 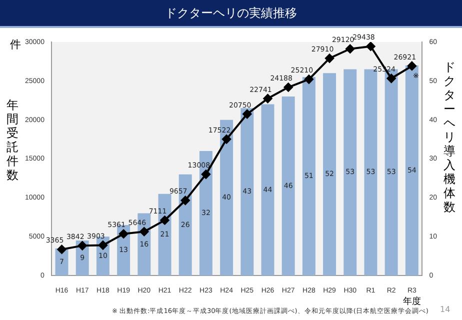 I want to click on text: 件, so click(x=15, y=44).